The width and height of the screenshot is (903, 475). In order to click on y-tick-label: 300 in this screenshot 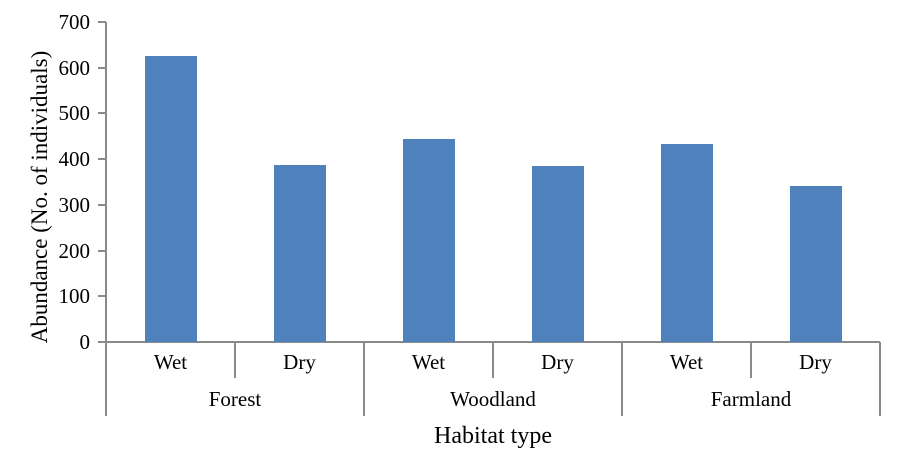, I will do `click(74, 204)`.